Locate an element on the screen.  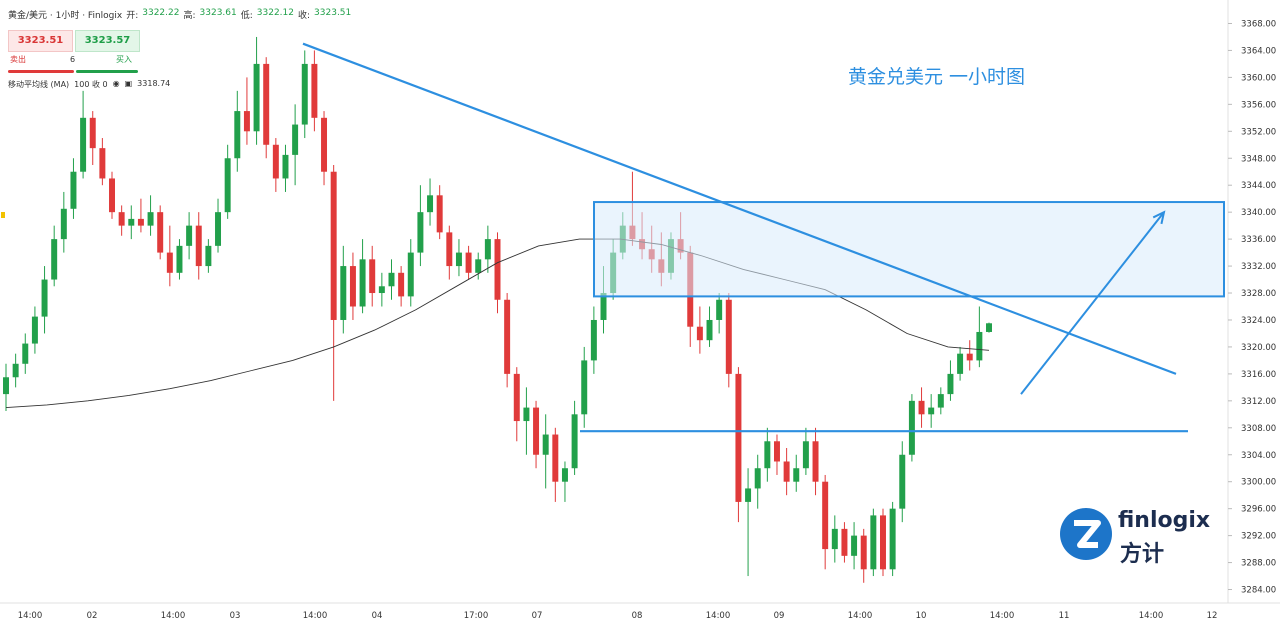
y-tick-label: 3320.00 is located at coordinates (1258, 348).